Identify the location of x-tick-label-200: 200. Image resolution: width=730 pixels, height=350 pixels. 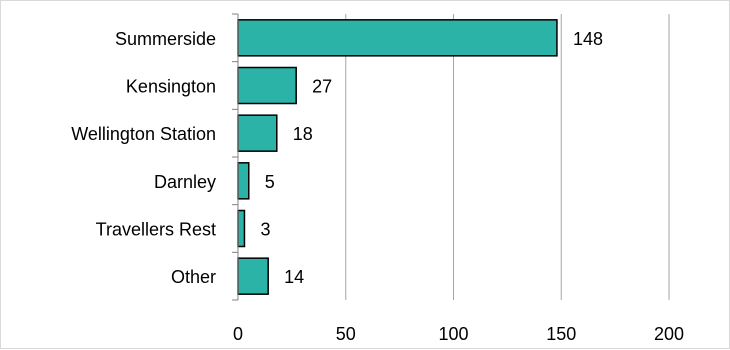
(669, 334).